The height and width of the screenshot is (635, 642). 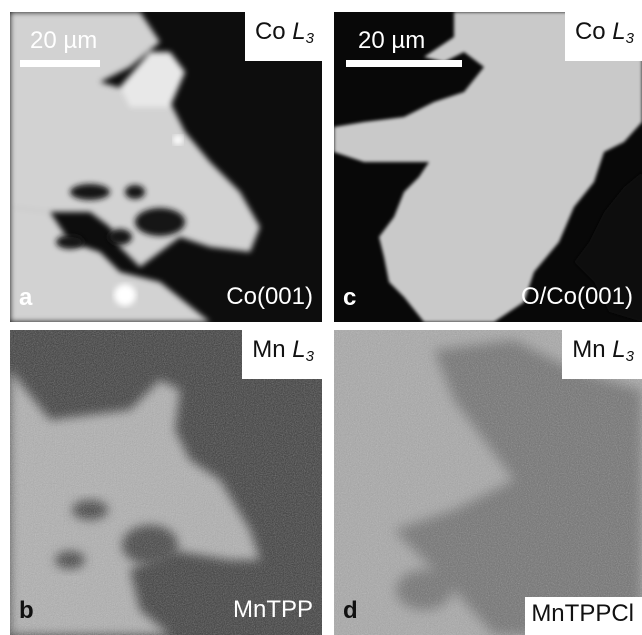 I want to click on panel-letter: b, so click(x=26, y=610).